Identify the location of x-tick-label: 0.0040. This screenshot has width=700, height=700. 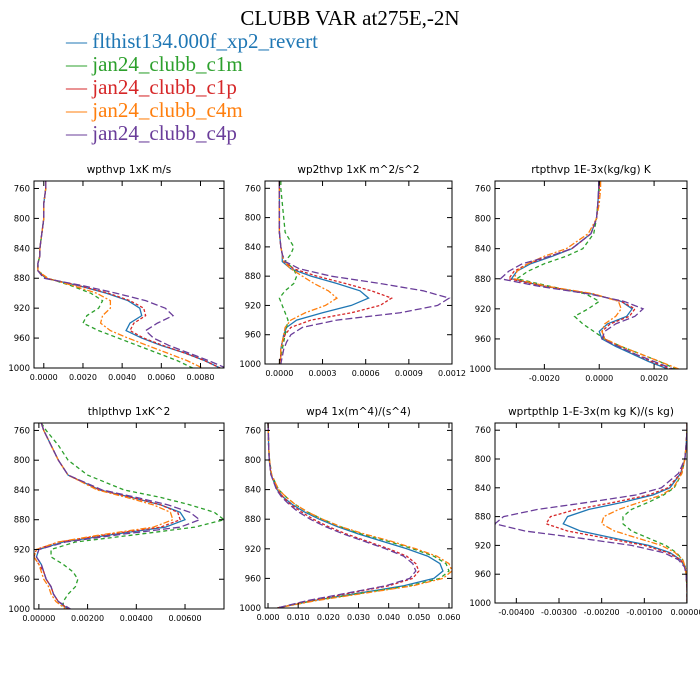
(122, 377).